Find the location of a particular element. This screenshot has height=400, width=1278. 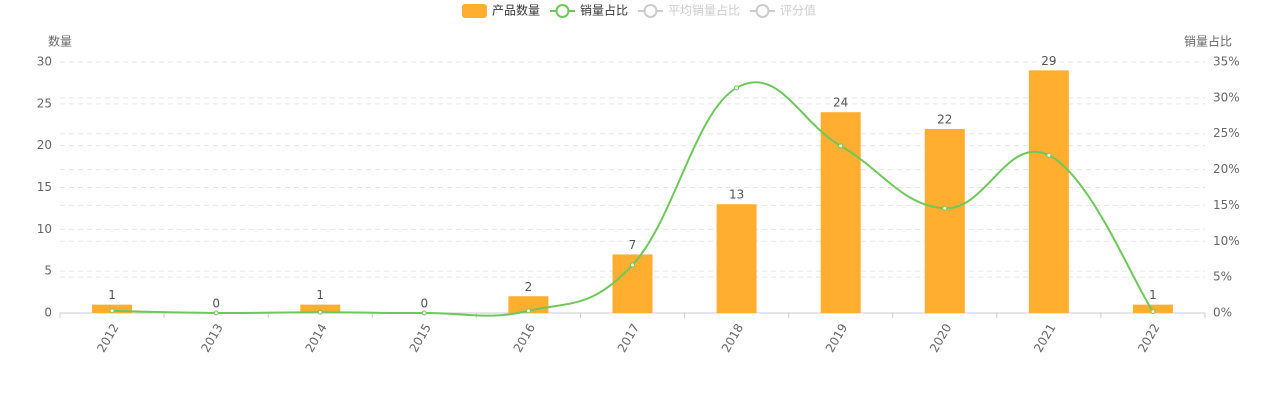

legend-label: 平均销量占比 is located at coordinates (704, 10).